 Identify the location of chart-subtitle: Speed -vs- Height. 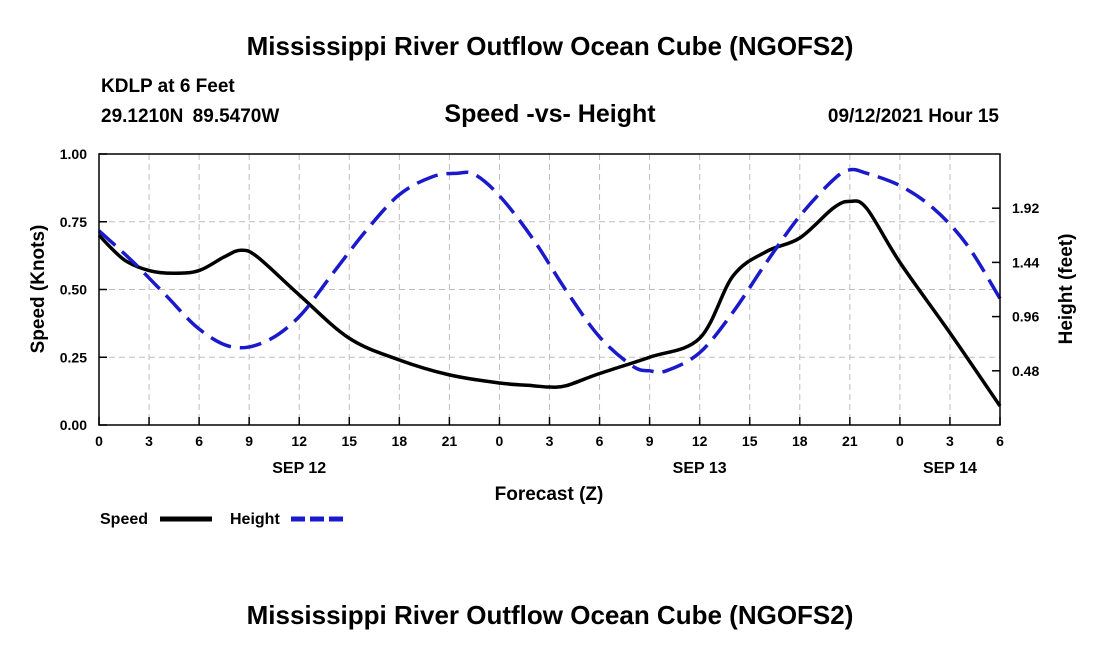
(550, 114).